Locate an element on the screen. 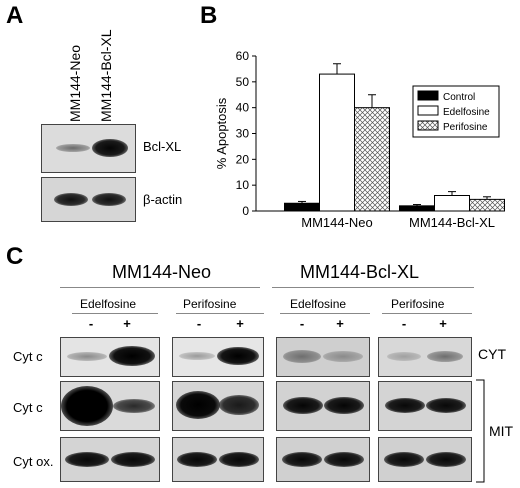 The height and width of the screenshot is (488, 520). group-rule-neo is located at coordinates (160, 287).